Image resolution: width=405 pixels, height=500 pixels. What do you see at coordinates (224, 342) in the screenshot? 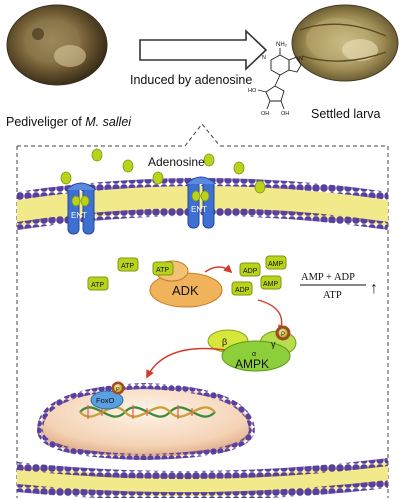
I see `svg-text: β` at bounding box center [224, 342].